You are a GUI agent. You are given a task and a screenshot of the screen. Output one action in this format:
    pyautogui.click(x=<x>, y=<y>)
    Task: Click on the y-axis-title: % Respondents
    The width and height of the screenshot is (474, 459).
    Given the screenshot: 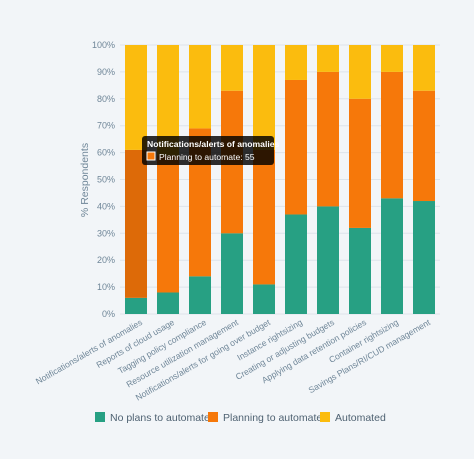 What is the action you would take?
    pyautogui.click(x=85, y=180)
    